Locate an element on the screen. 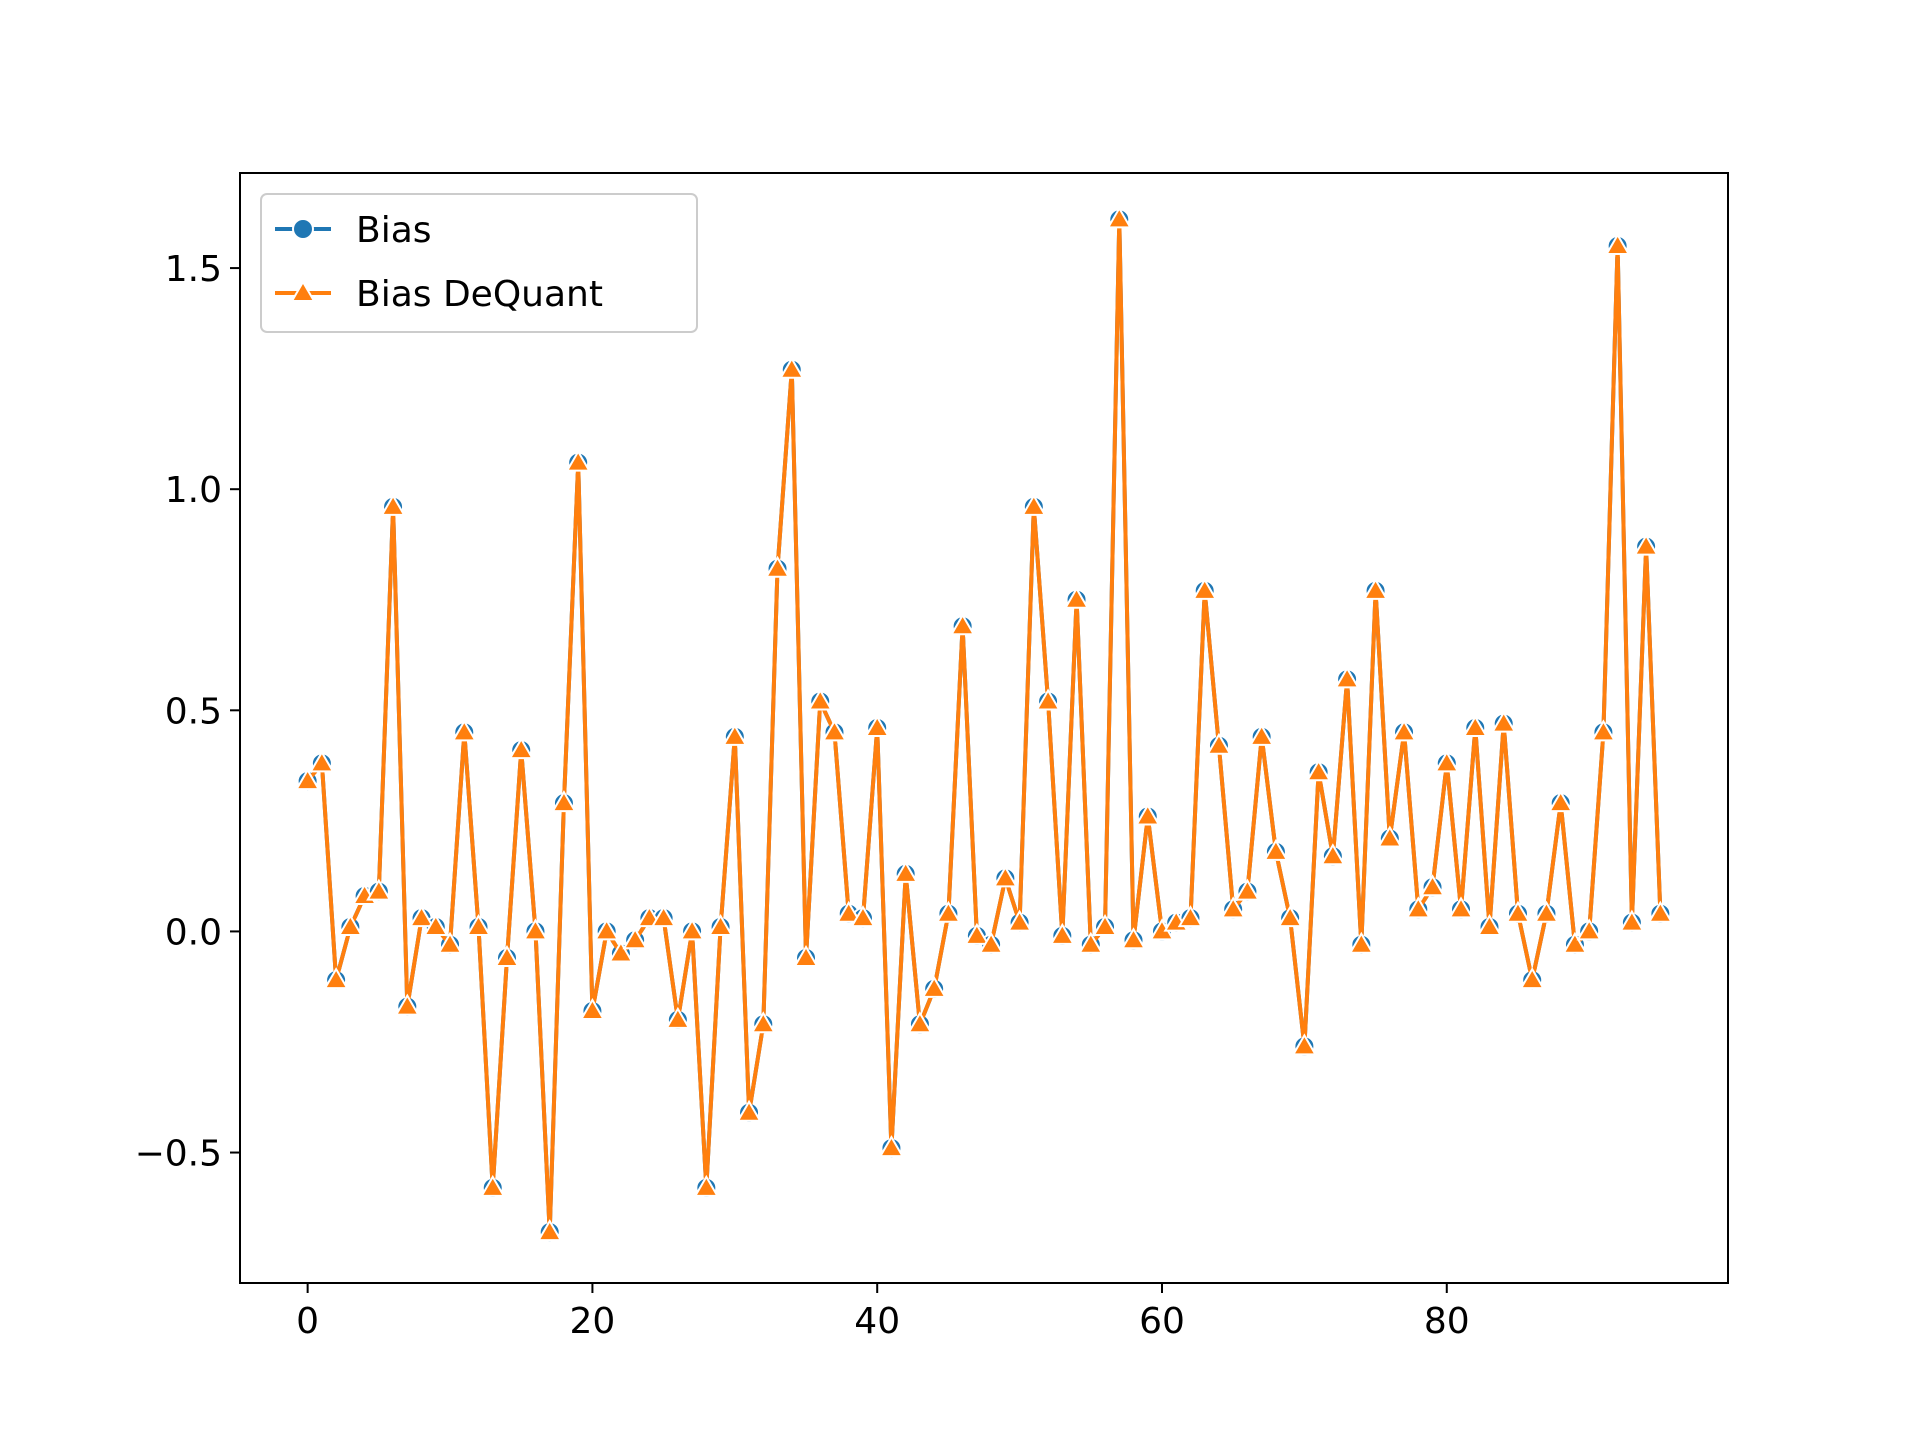  legend-entry-bias-dequant: Bias DeQuant is located at coordinates (439, 294).